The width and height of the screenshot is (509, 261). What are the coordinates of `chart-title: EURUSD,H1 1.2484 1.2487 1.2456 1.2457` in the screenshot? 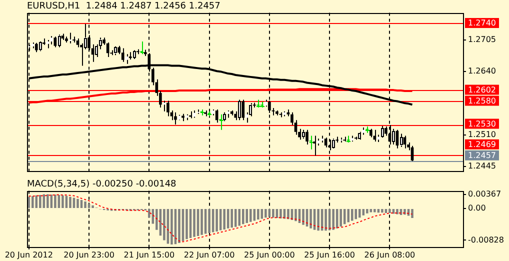 It's located at (123, 7).